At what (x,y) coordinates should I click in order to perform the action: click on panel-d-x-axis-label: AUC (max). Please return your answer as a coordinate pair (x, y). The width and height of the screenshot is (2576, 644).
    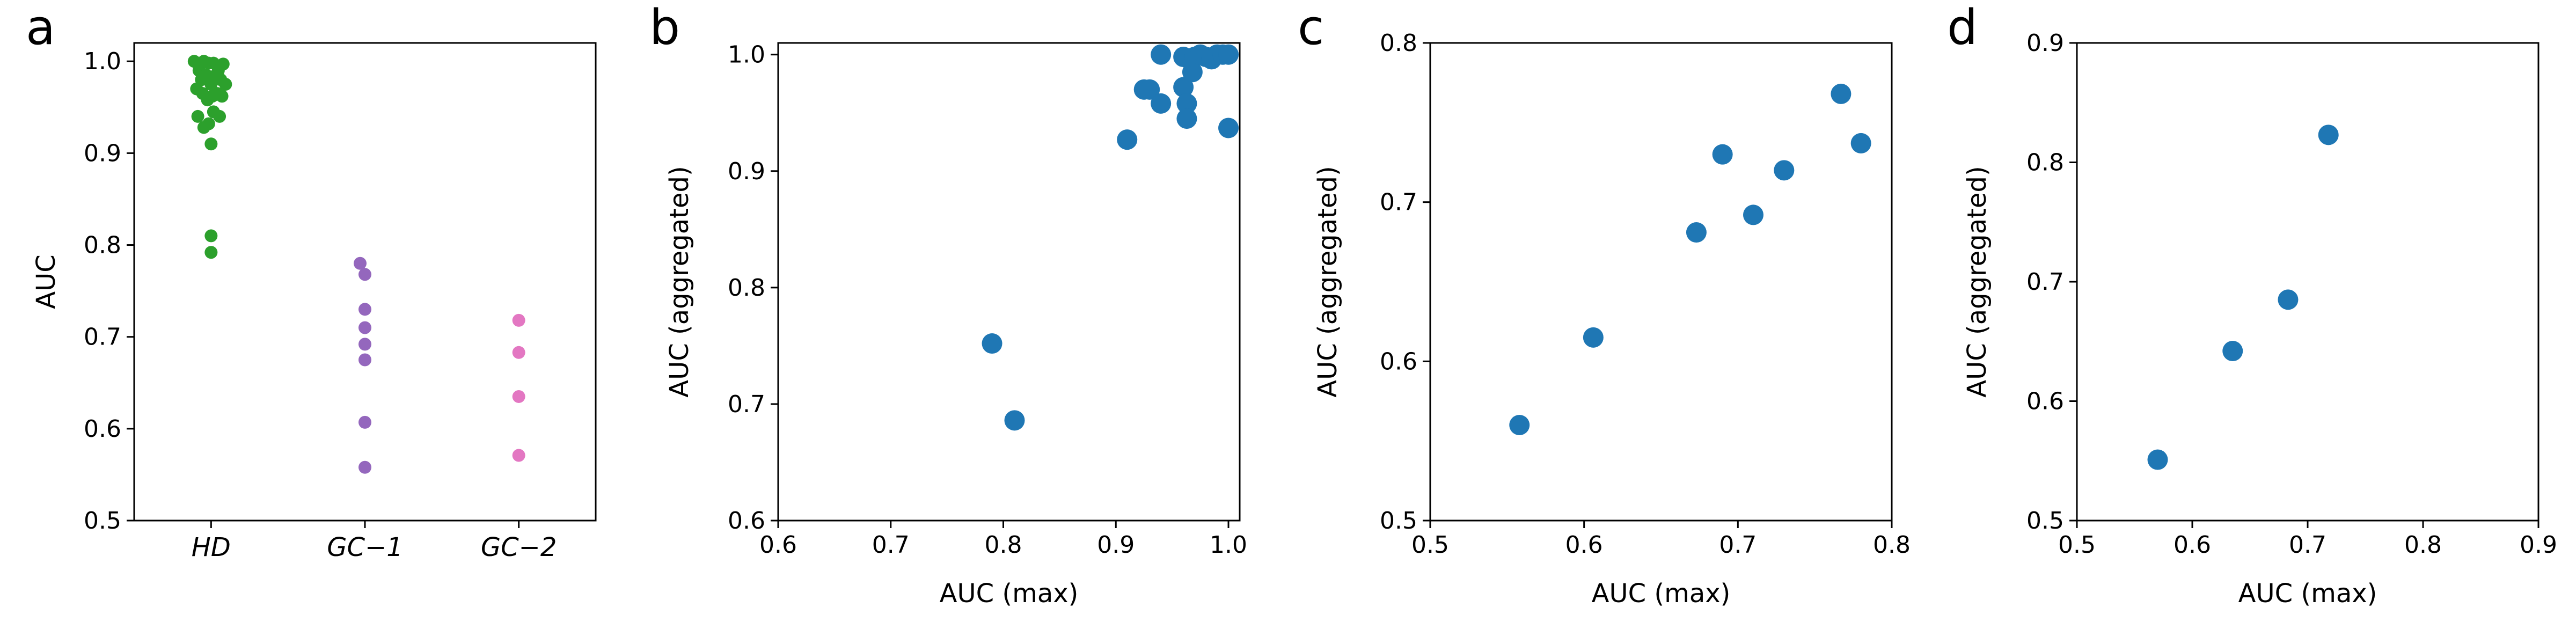
    Looking at the image, I should click on (2307, 594).